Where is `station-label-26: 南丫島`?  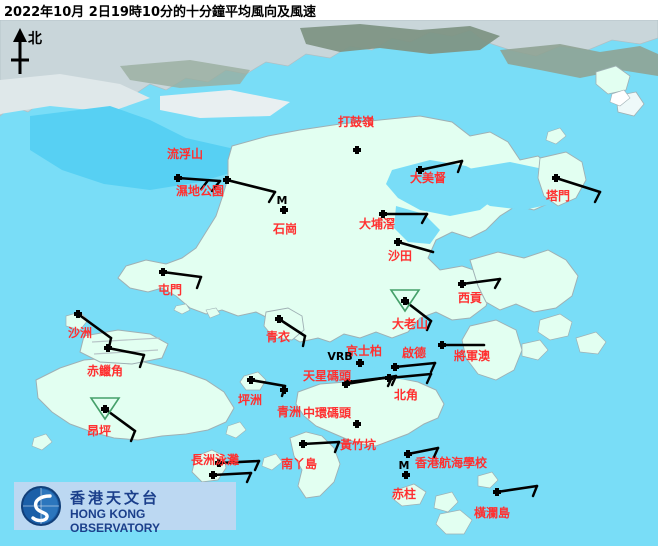
station-label-26: 南丫島 is located at coordinates (299, 464).